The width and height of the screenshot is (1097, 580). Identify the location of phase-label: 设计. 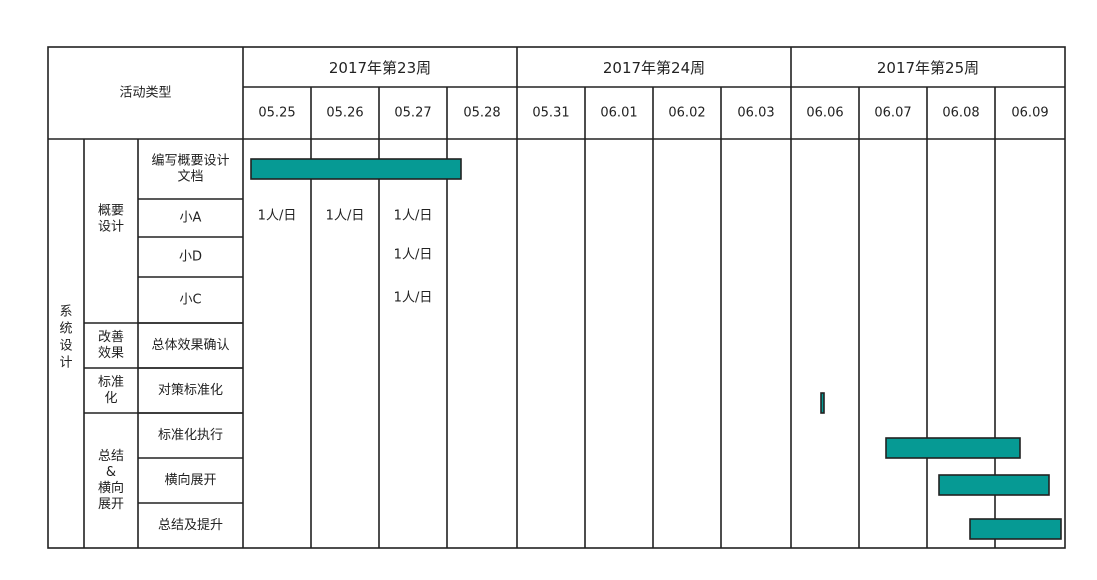
(111, 227).